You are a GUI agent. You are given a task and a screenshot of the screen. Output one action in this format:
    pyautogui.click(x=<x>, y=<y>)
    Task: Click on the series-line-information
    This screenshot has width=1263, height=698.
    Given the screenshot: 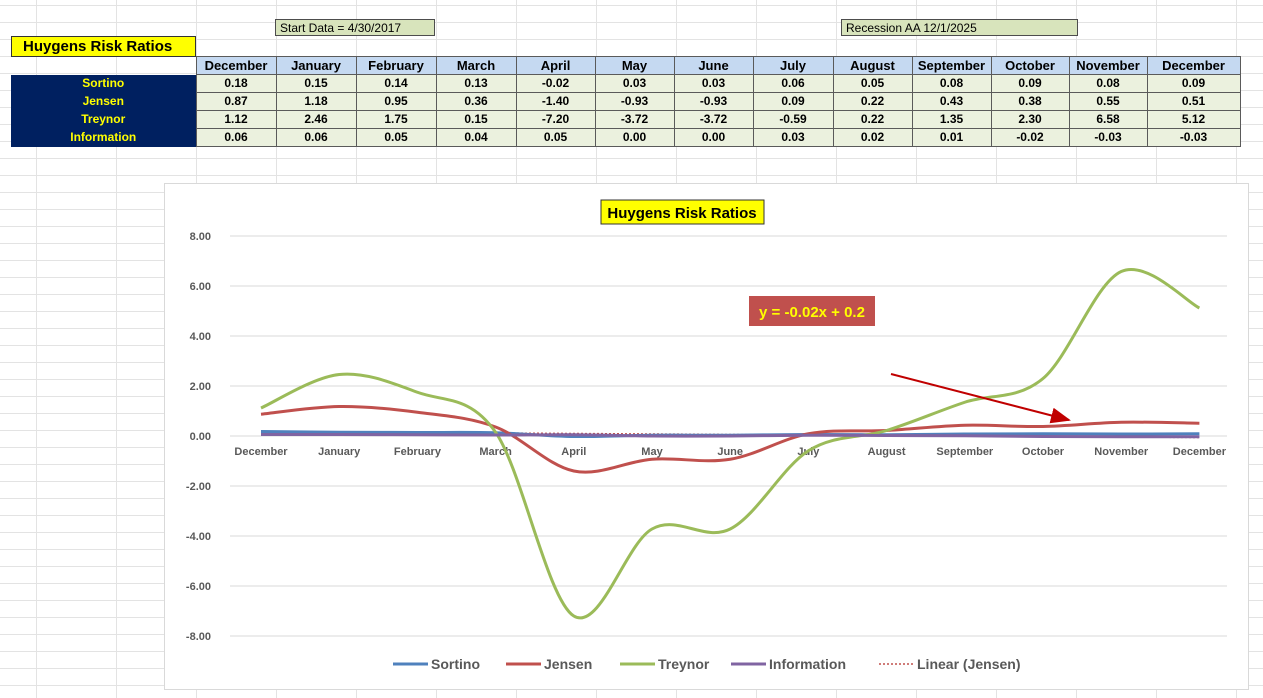 What is the action you would take?
    pyautogui.click(x=730, y=435)
    